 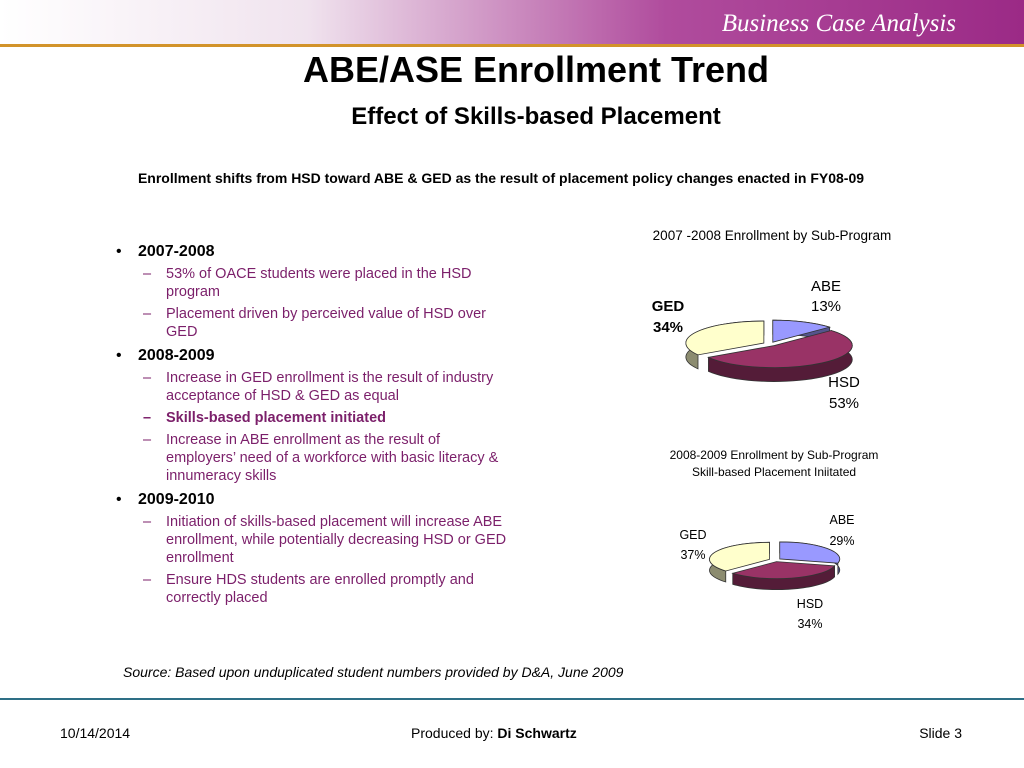 I want to click on chart-subtitle: Skill-based Placement Iniitated, so click(x=774, y=472).